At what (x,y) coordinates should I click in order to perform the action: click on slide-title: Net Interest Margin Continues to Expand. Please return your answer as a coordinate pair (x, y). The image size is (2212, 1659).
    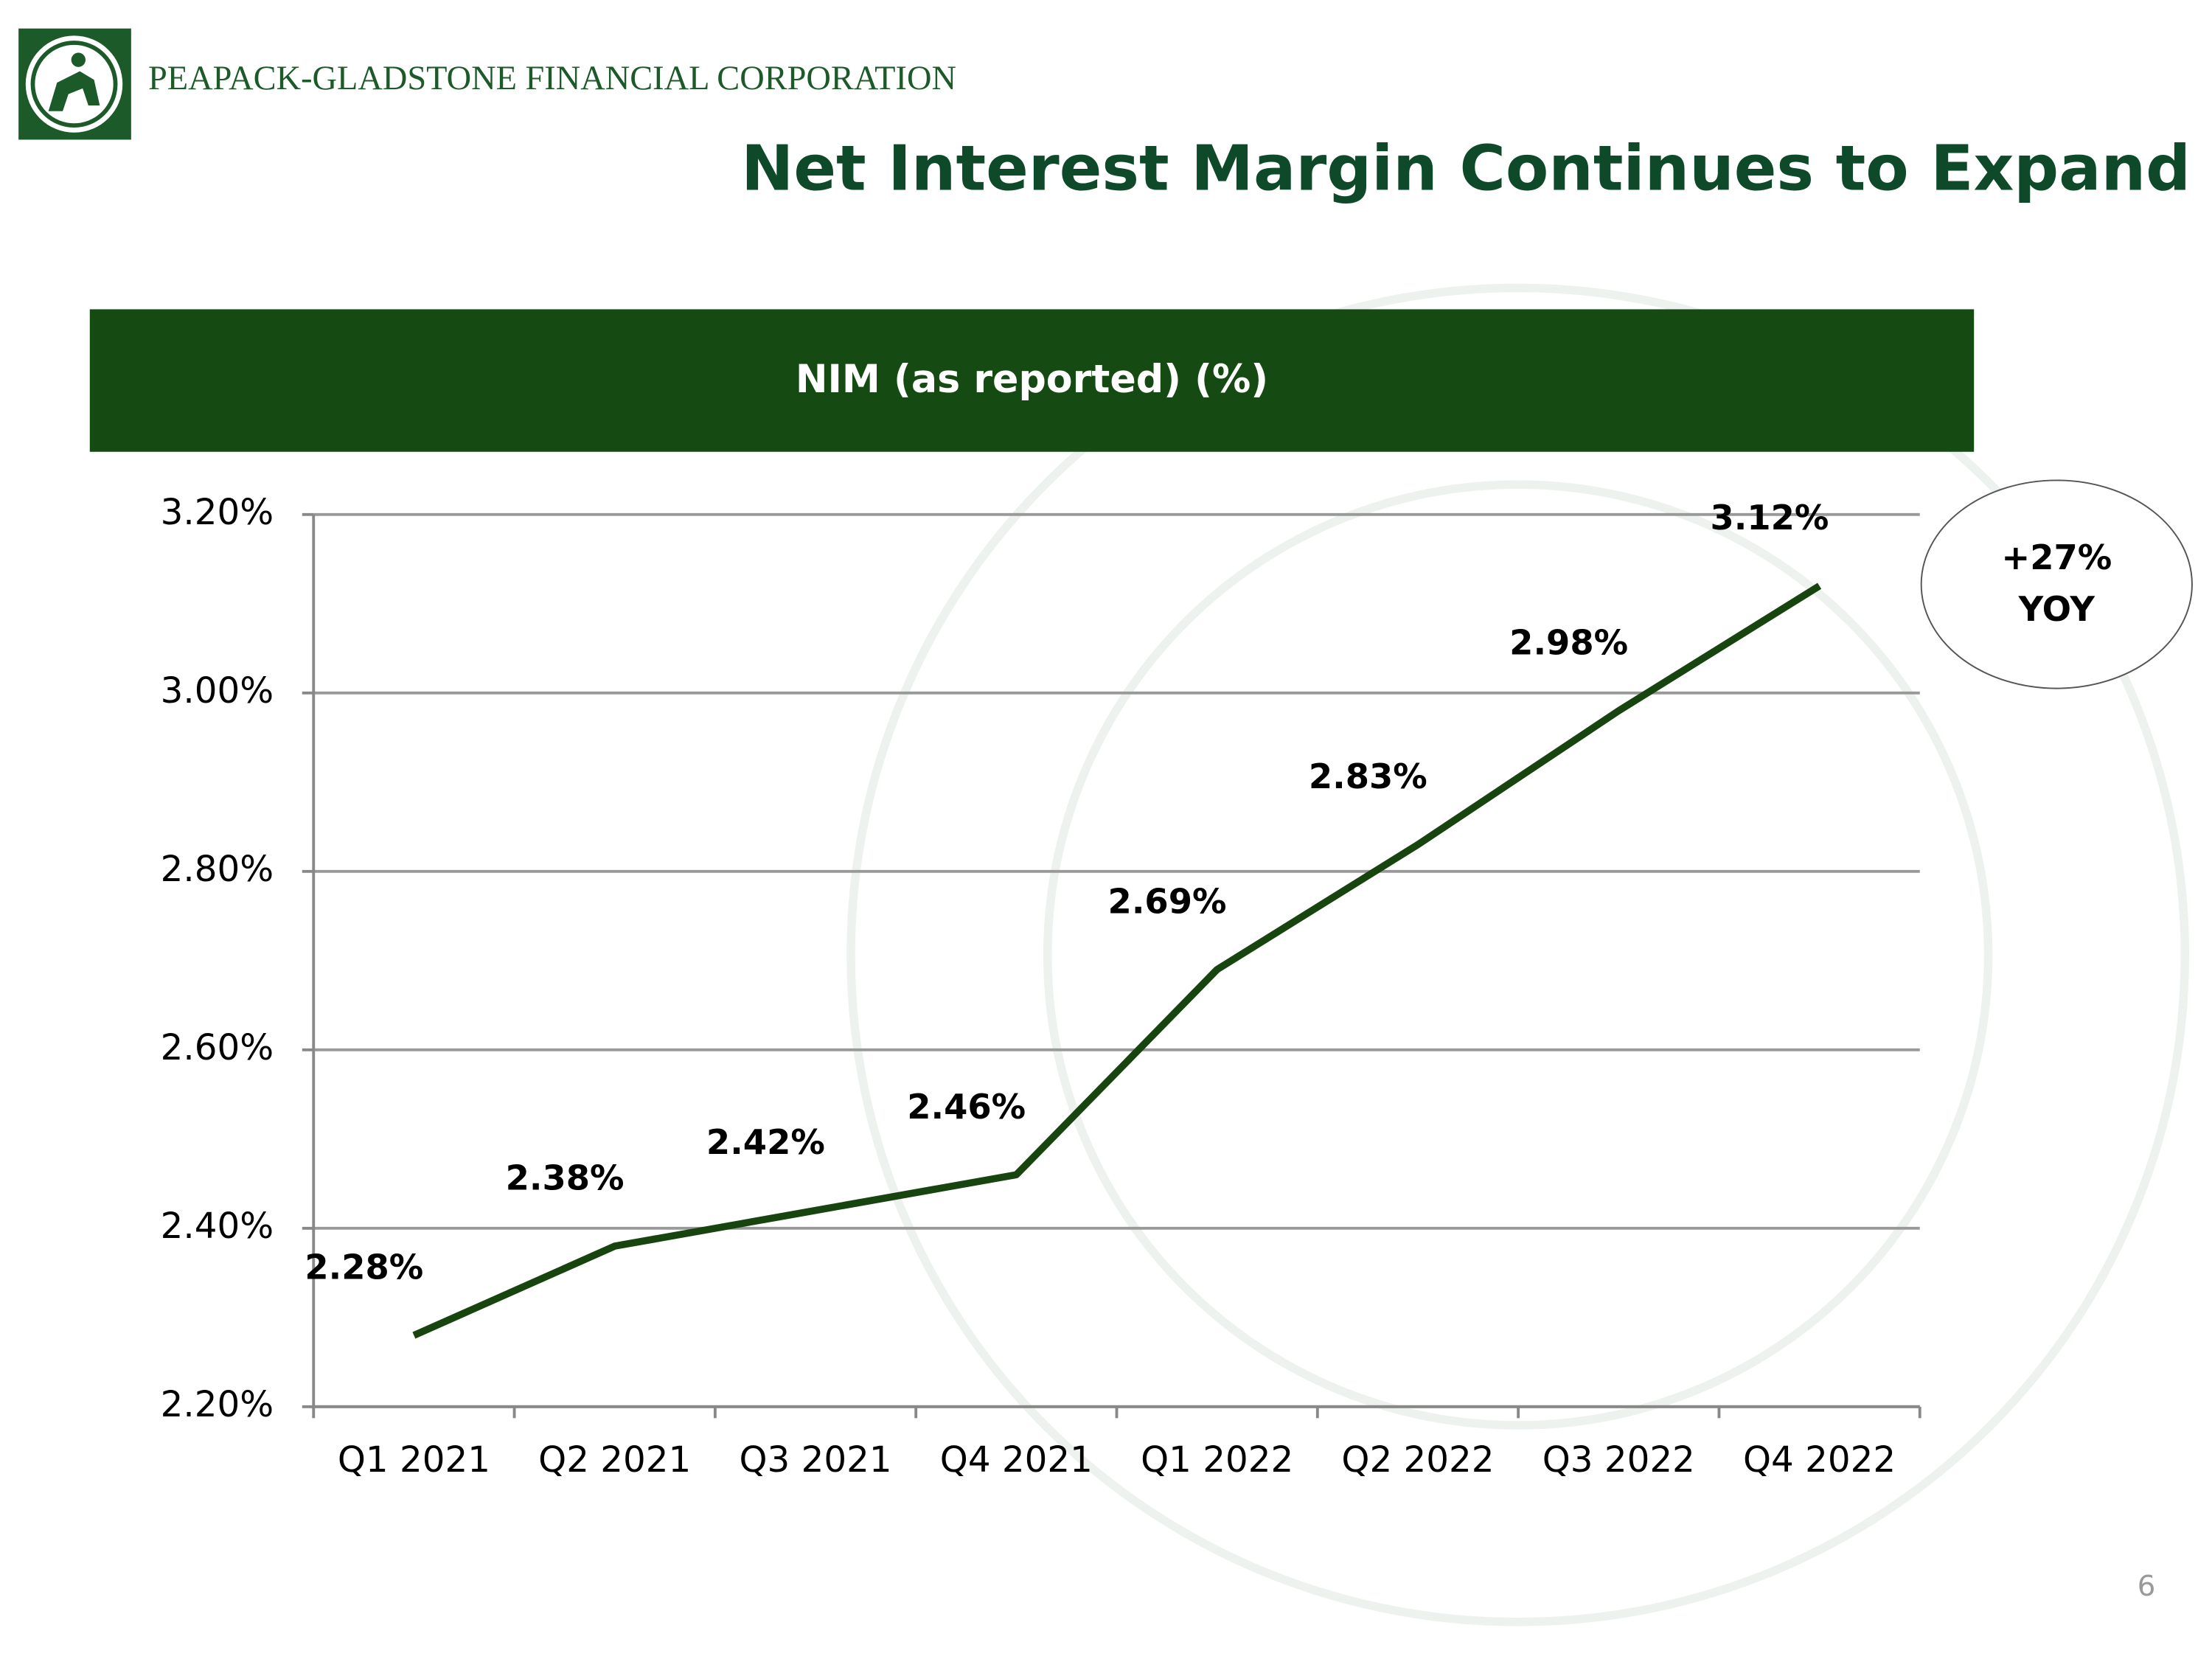
    Looking at the image, I should click on (1466, 168).